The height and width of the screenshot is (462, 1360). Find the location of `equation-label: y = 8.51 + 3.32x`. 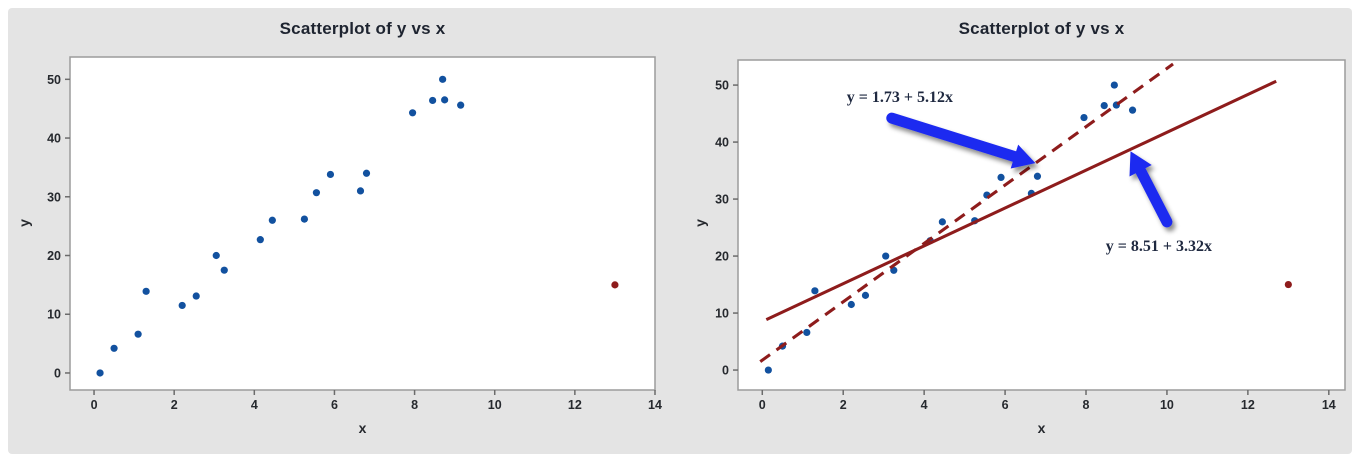

equation-label: y = 8.51 + 3.32x is located at coordinates (1159, 246).